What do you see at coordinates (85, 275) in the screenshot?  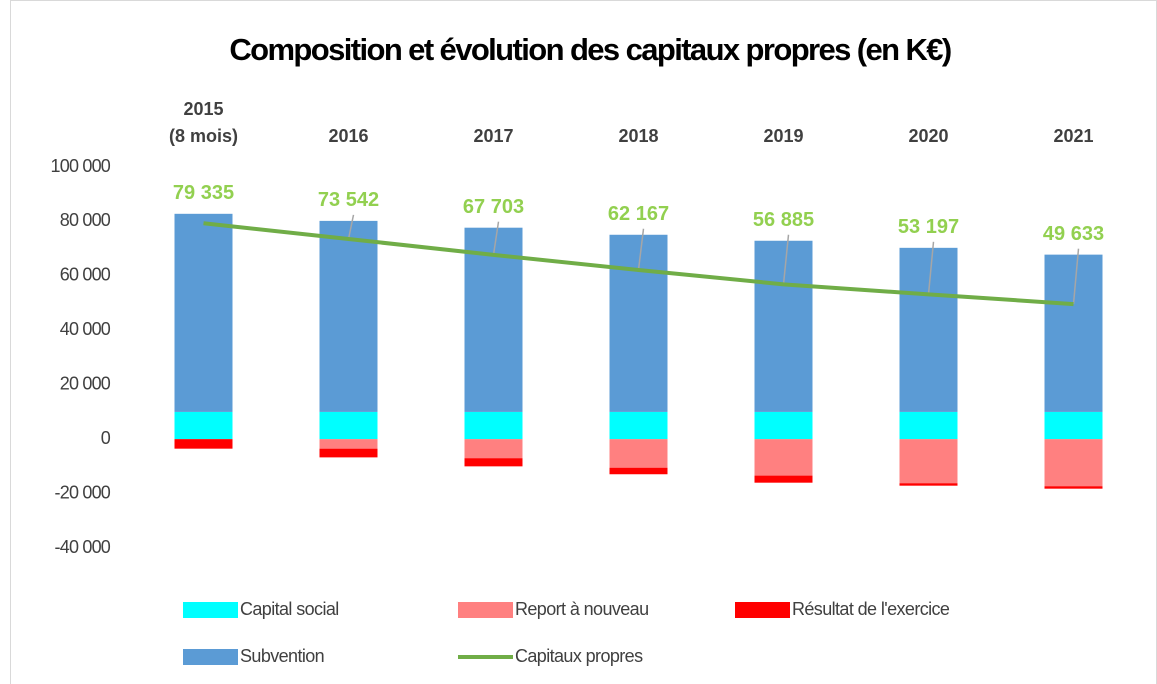 I see `y-tick-label: 60 000` at bounding box center [85, 275].